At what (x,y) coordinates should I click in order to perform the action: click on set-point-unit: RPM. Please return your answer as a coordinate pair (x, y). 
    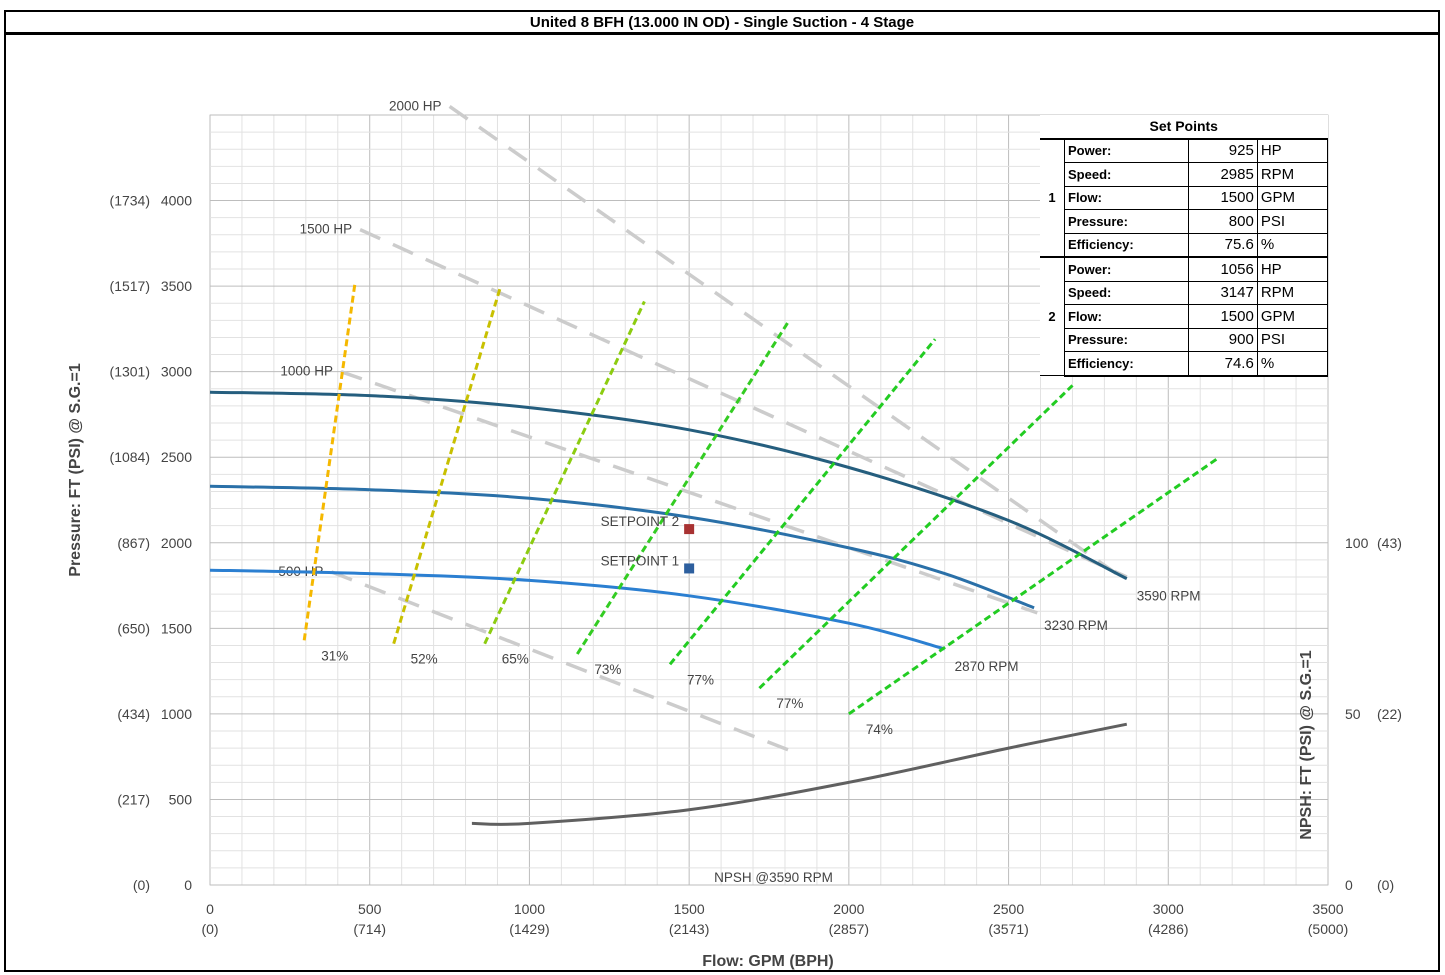
    Looking at the image, I should click on (1292, 292).